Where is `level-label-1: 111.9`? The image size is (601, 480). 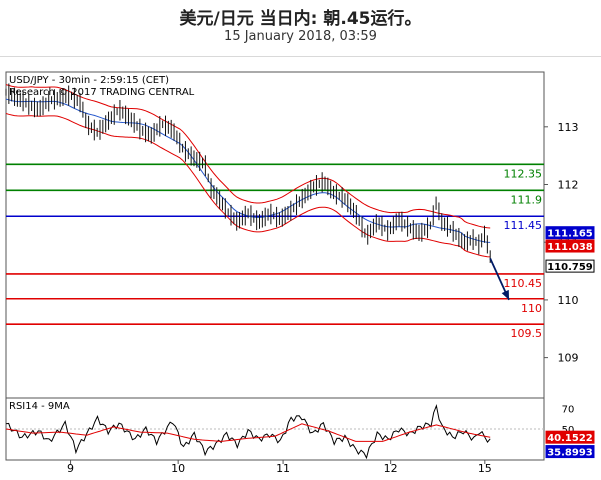
level-label-1: 111.9 is located at coordinates (527, 199).